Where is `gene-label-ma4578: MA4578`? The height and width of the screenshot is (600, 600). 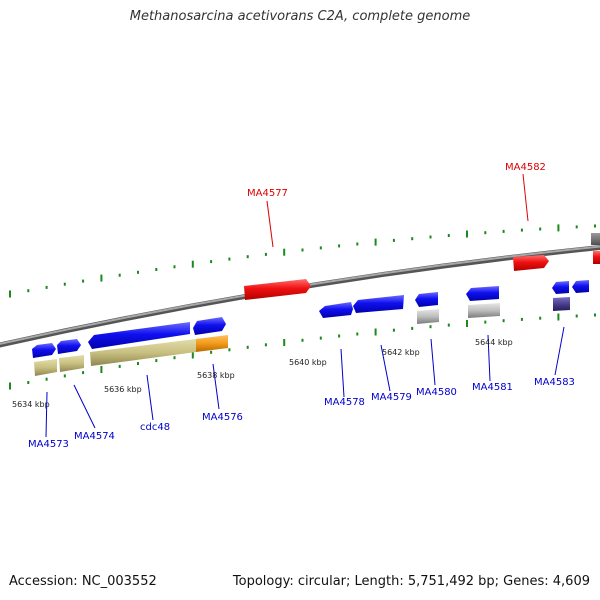
gene-label-ma4578: MA4578 is located at coordinates (344, 402).